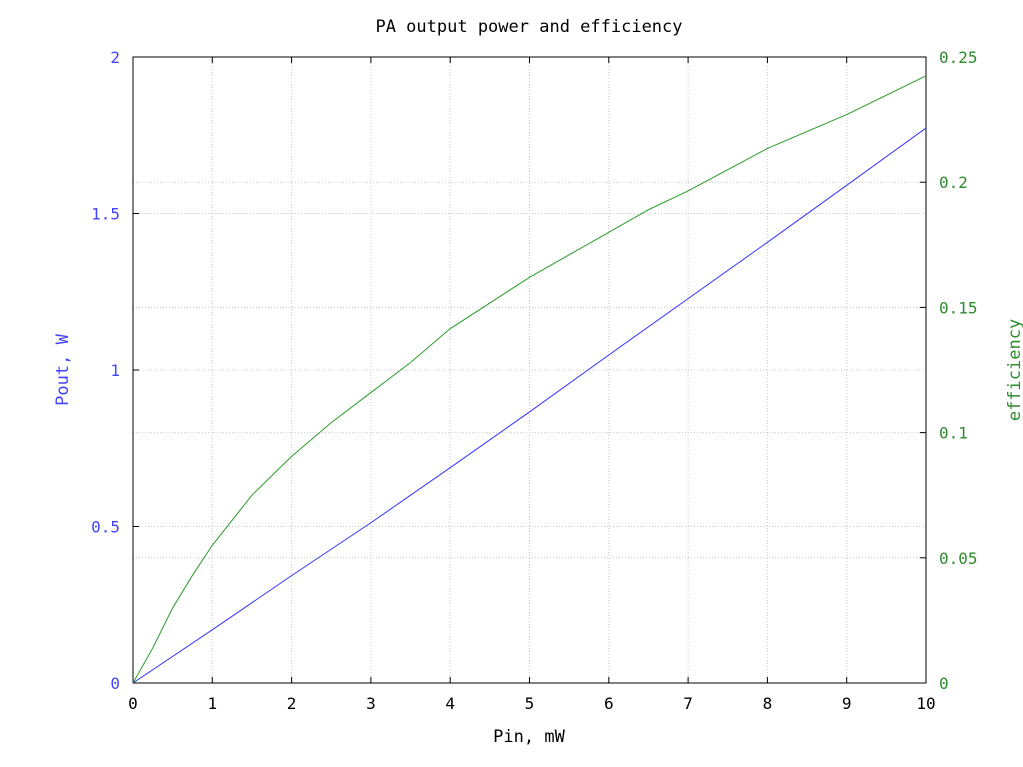 The image size is (1023, 767). I want to click on x-tick-label: 3, so click(371, 703).